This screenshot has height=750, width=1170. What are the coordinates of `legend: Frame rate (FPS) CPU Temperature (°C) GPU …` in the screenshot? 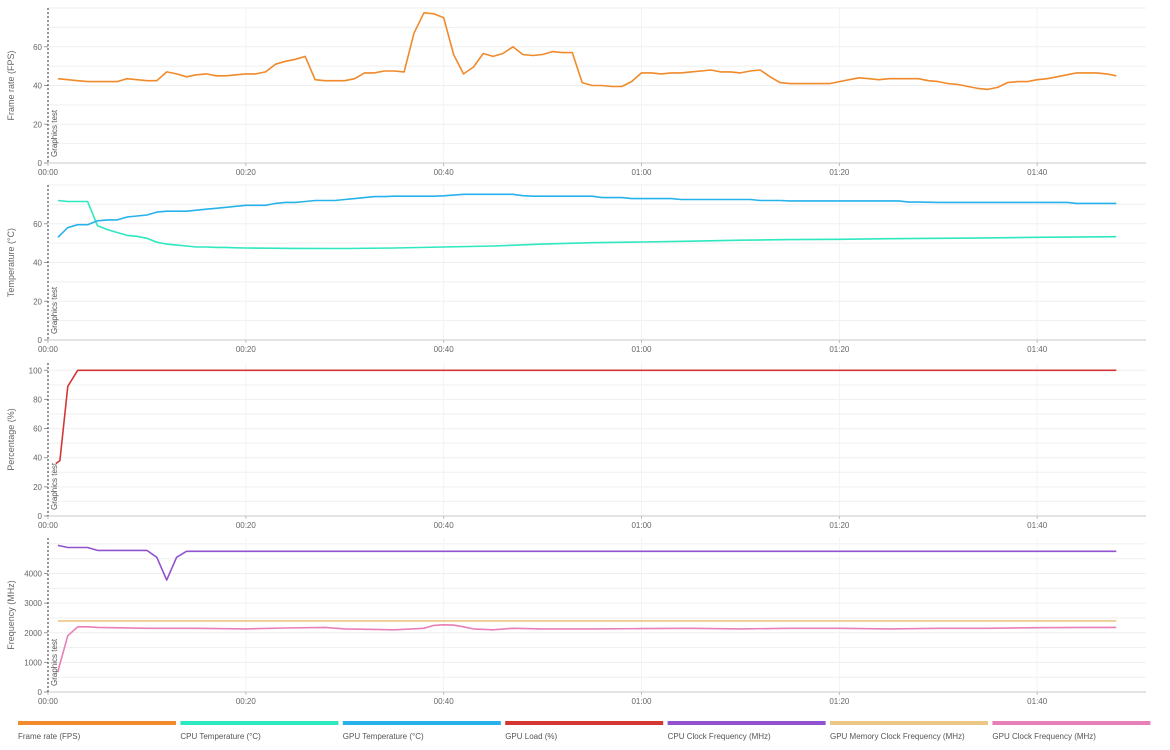 It's located at (584, 731).